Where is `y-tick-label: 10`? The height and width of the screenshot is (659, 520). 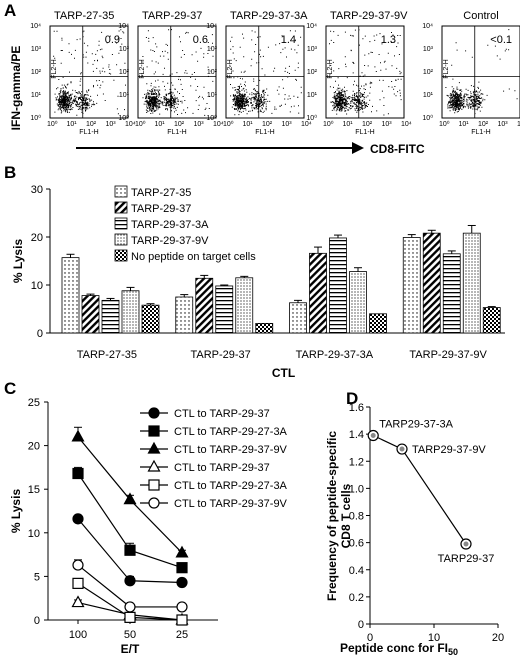 y-tick-label: 10 is located at coordinates (34, 534).